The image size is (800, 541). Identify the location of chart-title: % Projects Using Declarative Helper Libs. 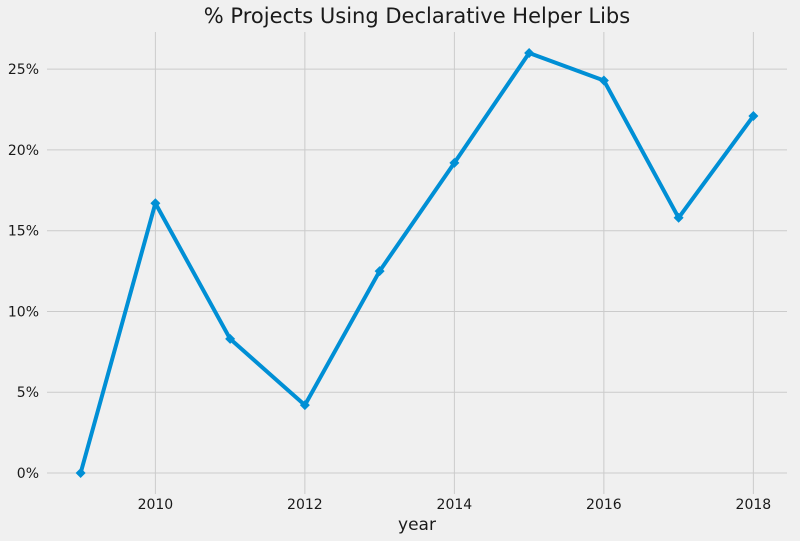
(417, 16).